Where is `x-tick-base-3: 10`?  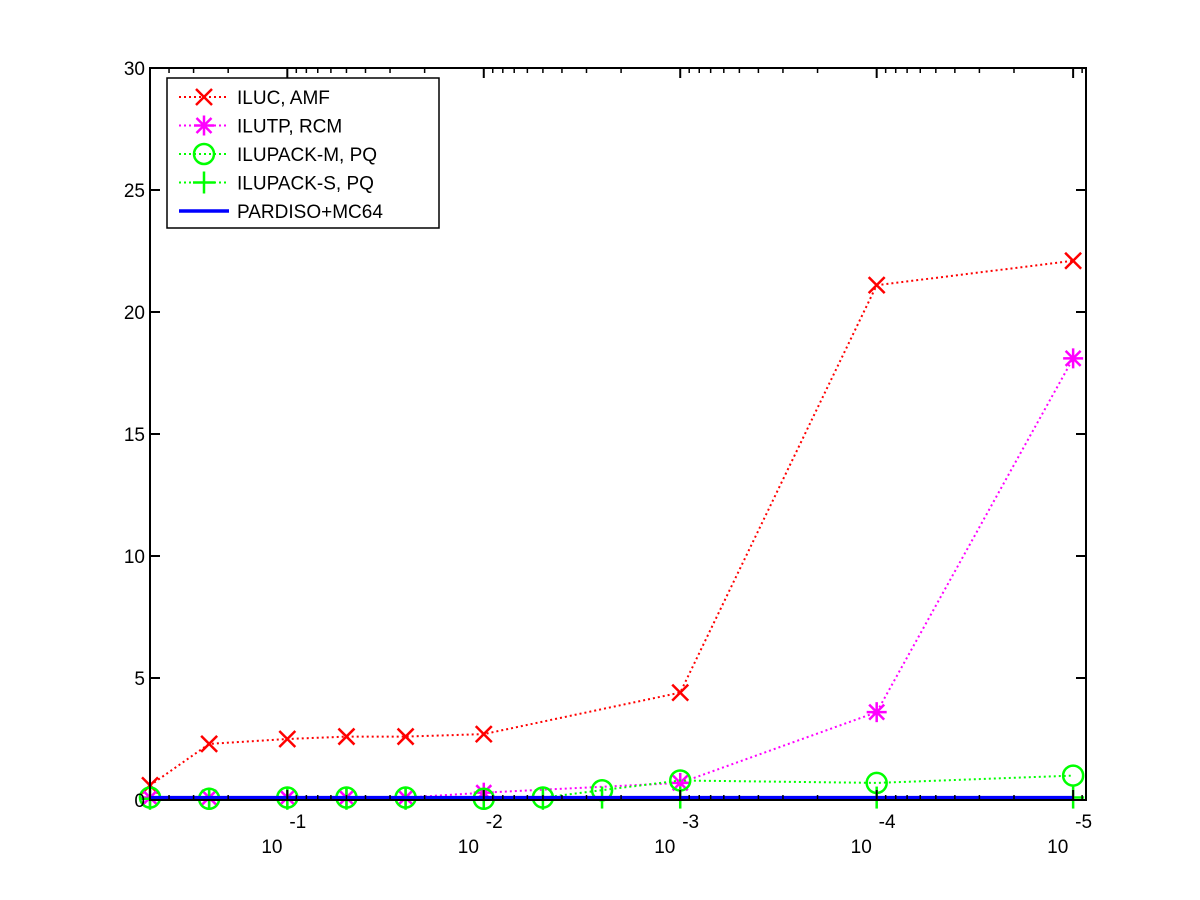 x-tick-base-3: 10 is located at coordinates (861, 847).